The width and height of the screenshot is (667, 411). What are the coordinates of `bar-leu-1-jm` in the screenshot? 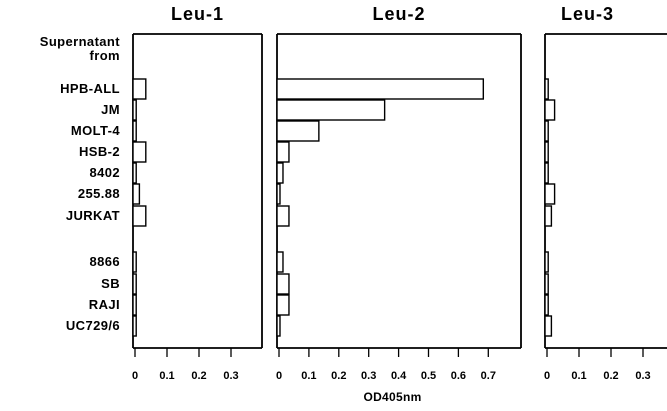 It's located at (134, 110).